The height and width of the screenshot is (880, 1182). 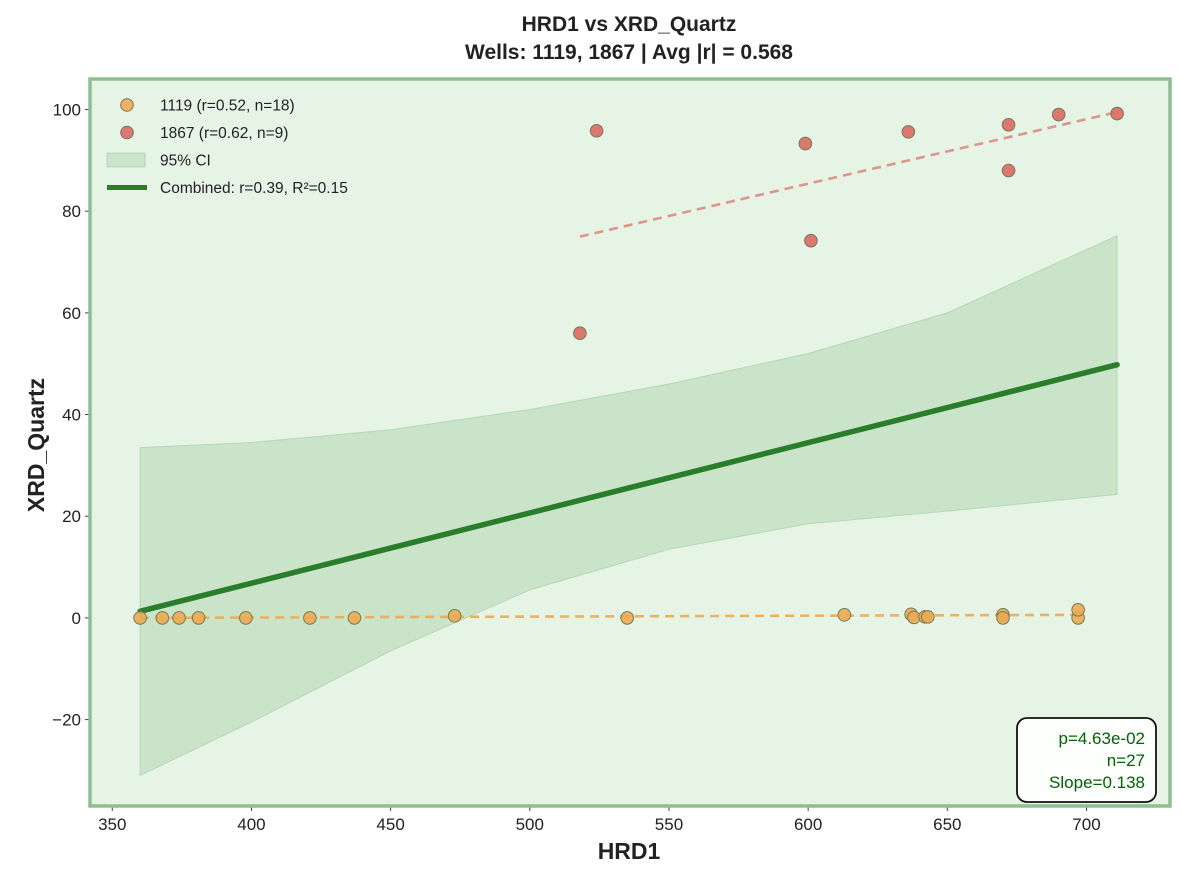 What do you see at coordinates (76, 618) in the screenshot?
I see `y-tick-label: 0` at bounding box center [76, 618].